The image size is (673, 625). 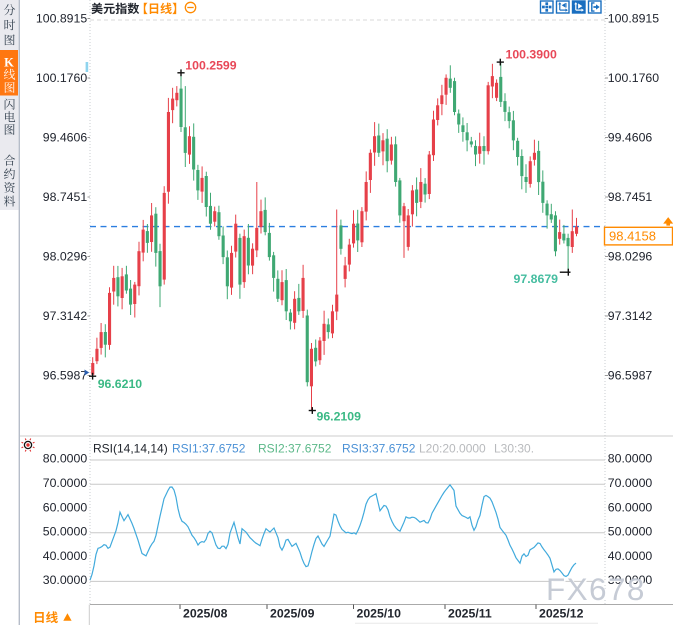 I want to click on svg-text: RSI3:37.6752, so click(x=379, y=448).